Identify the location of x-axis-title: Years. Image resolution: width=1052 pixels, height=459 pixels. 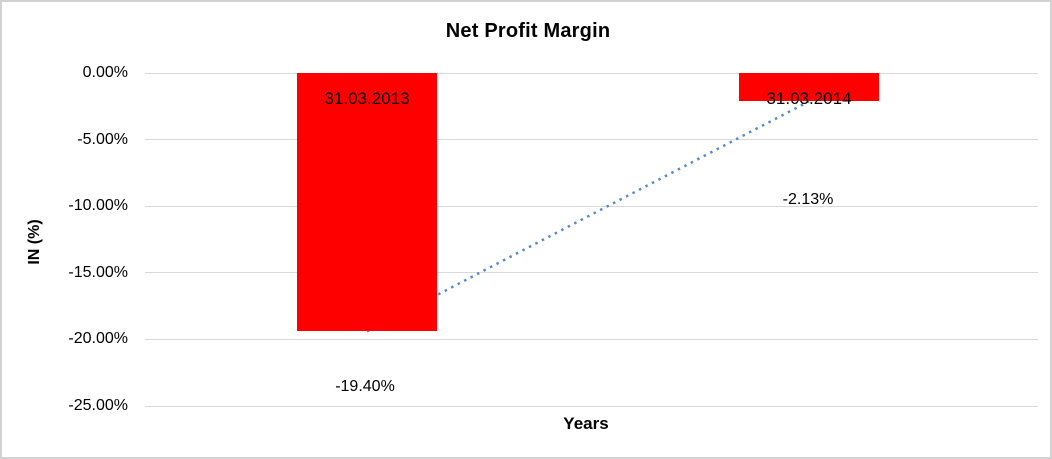
(586, 423).